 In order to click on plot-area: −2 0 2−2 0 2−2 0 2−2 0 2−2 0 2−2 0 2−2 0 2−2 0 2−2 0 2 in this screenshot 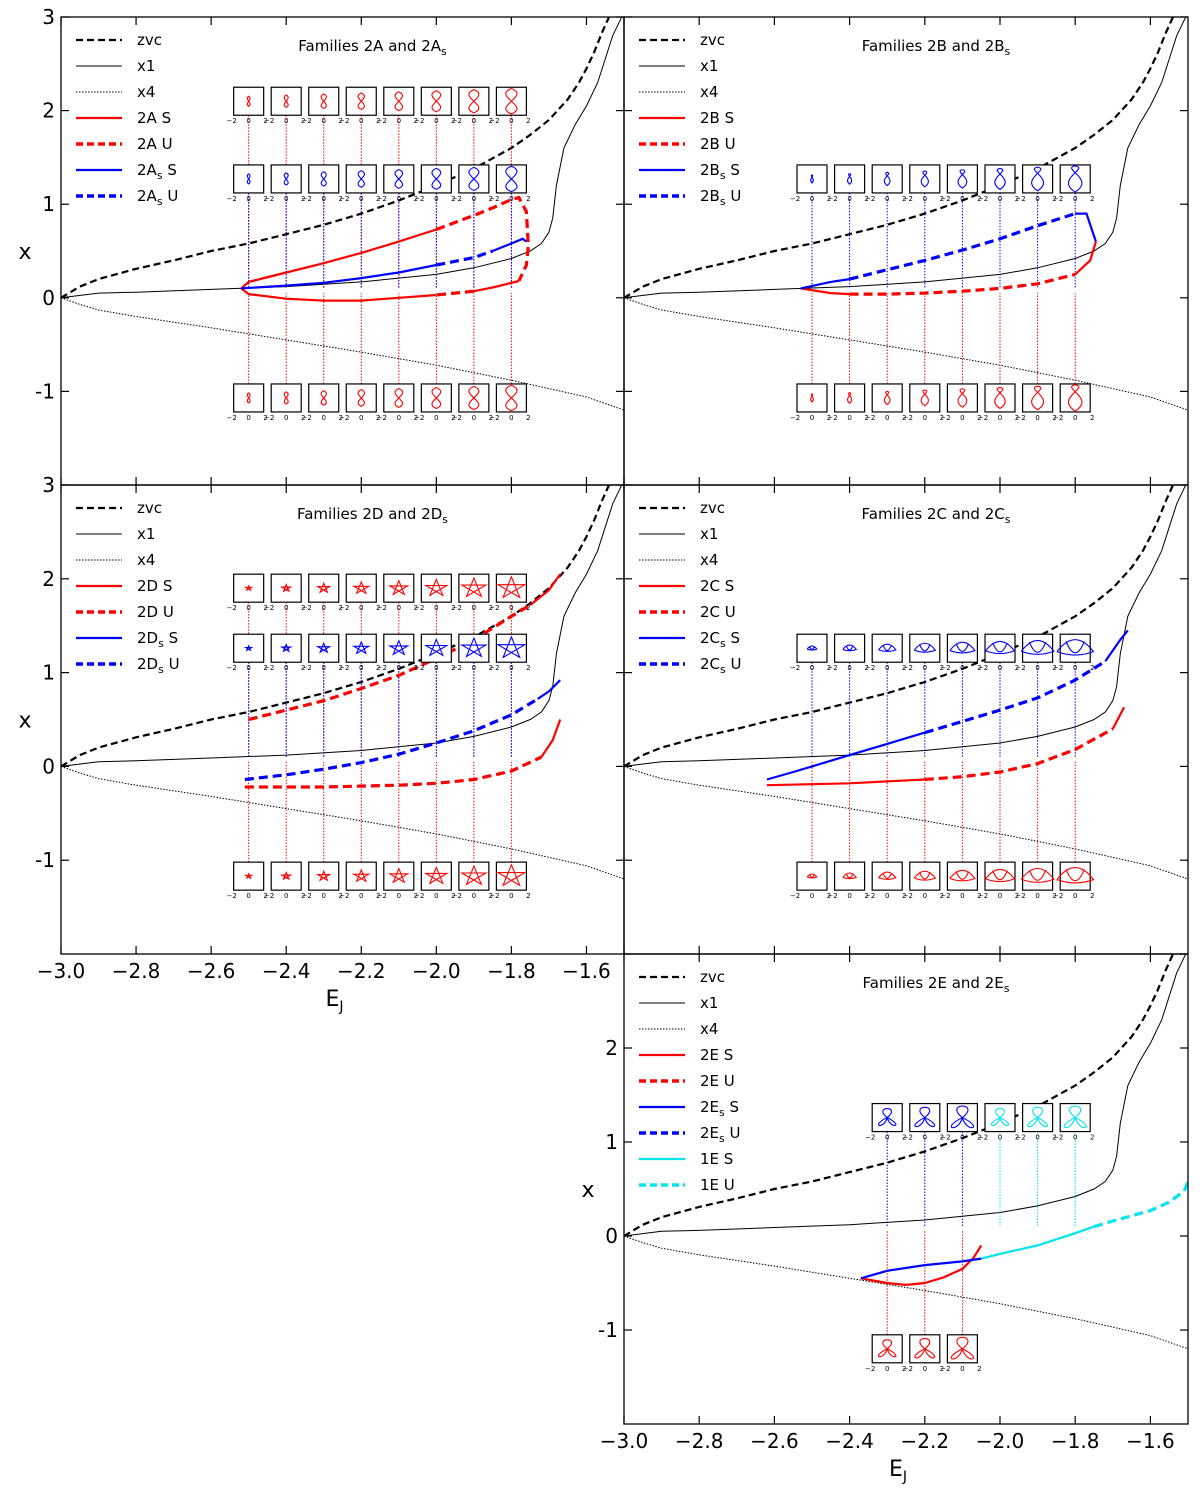, I will do `click(906, 1163)`.